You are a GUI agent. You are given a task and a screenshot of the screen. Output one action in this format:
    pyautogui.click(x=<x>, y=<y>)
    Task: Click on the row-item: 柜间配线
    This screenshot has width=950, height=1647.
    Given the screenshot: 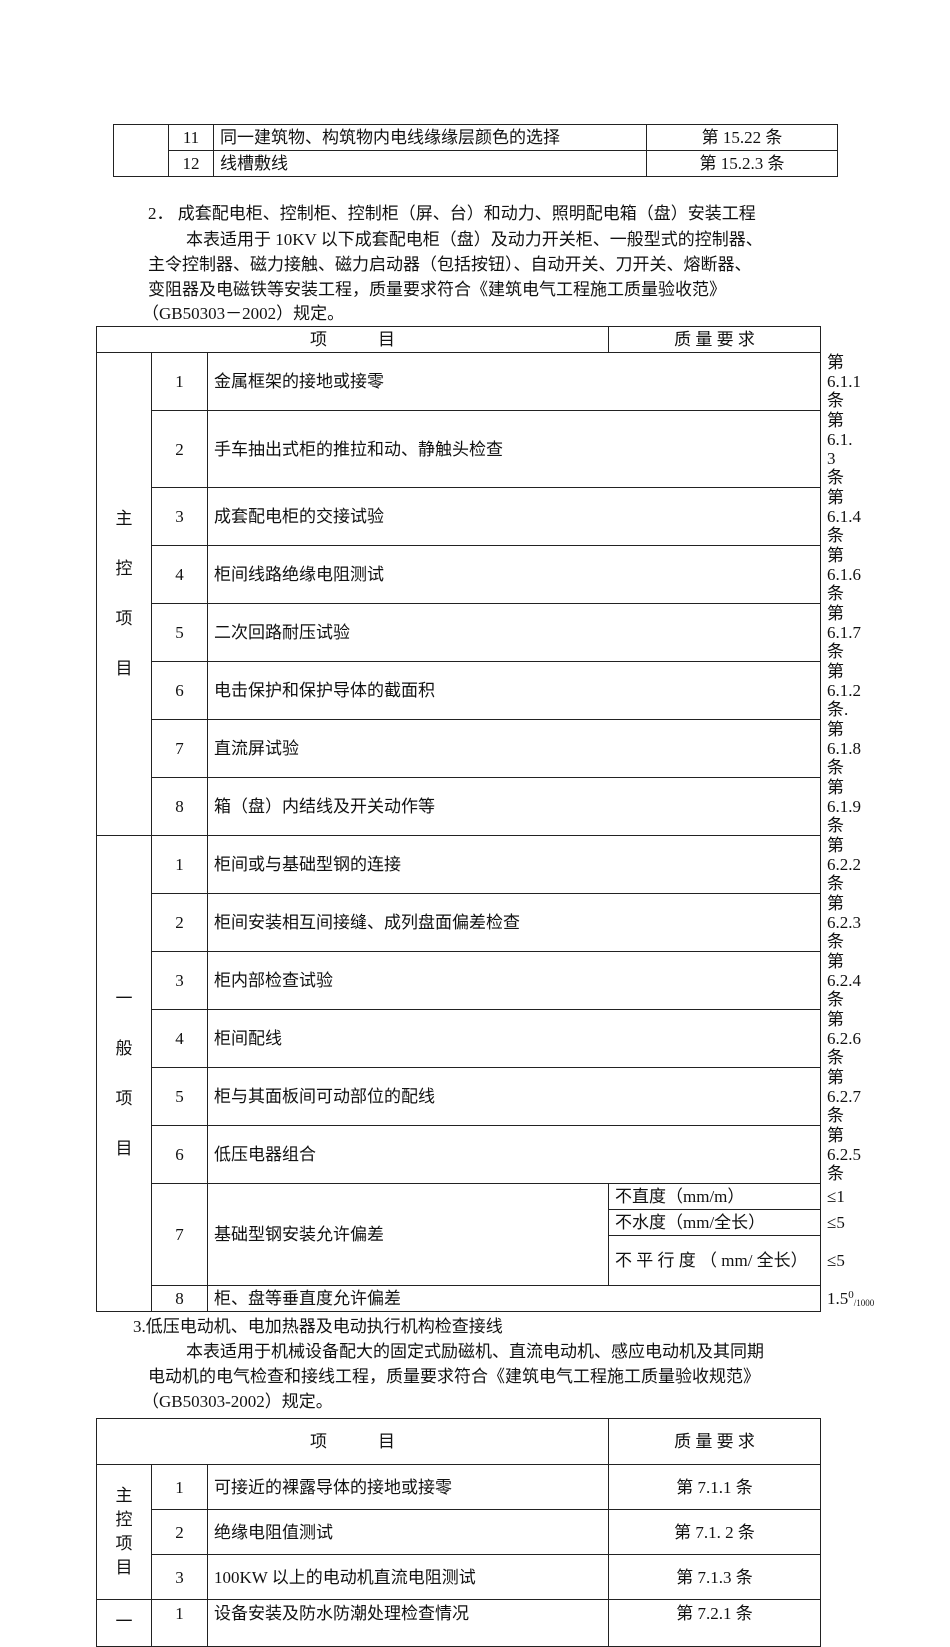 What is the action you would take?
    pyautogui.click(x=514, y=1038)
    